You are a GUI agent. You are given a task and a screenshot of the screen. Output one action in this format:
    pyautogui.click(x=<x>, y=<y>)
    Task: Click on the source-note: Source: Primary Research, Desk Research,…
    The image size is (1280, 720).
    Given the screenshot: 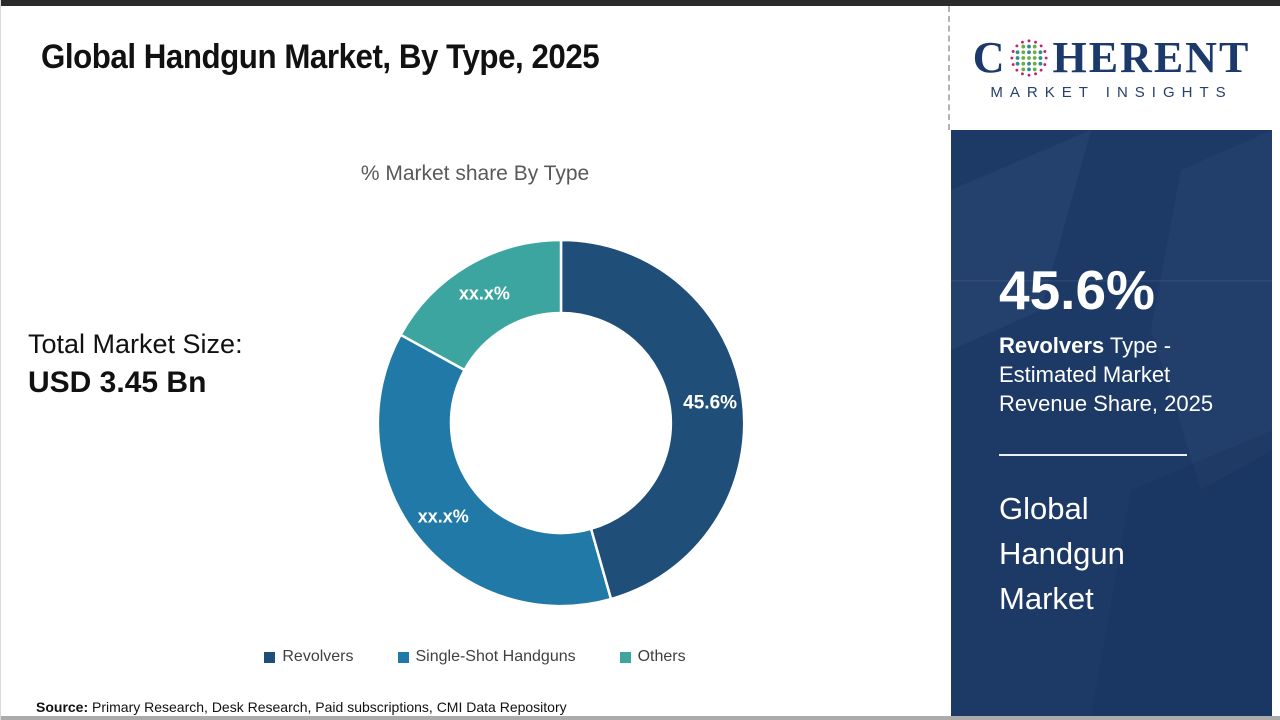 What is the action you would take?
    pyautogui.click(x=301, y=707)
    